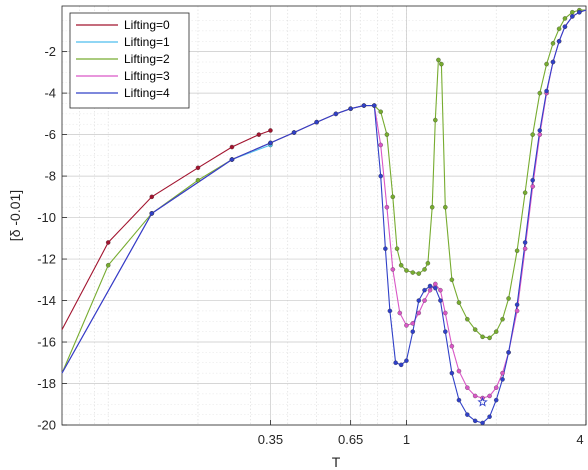 This screenshot has height=470, width=588. I want to click on legend-label: Lifting=4, so click(147, 93).